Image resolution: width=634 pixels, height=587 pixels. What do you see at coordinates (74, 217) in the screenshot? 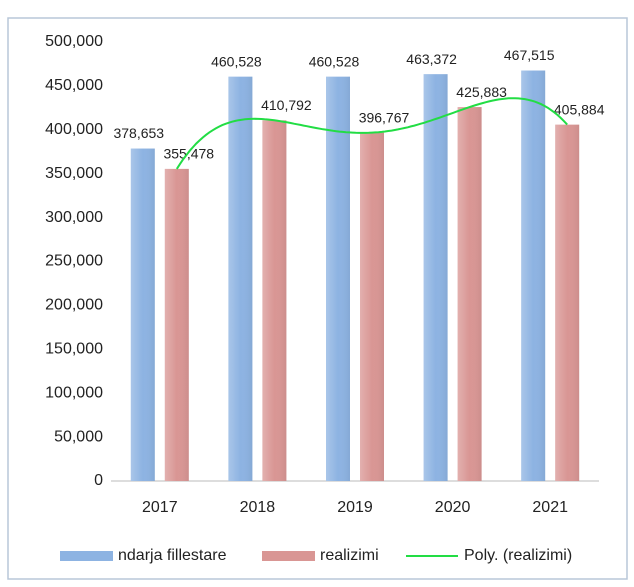
I see `y-tick-label: 300,000` at bounding box center [74, 217].